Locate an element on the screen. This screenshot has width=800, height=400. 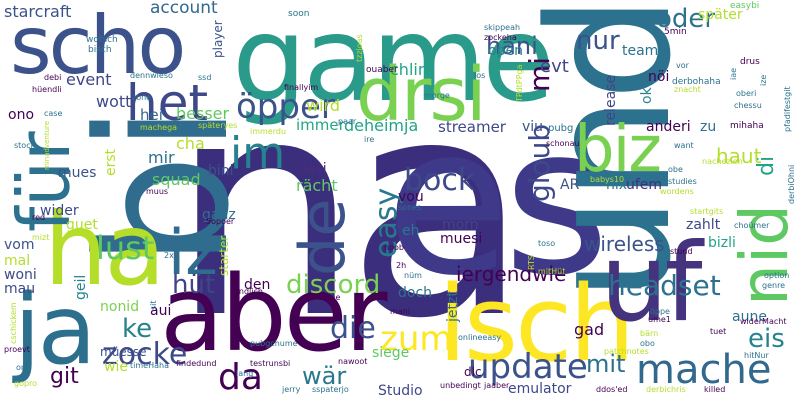
word-unbedingt: unbedingt is located at coordinates (460, 385).